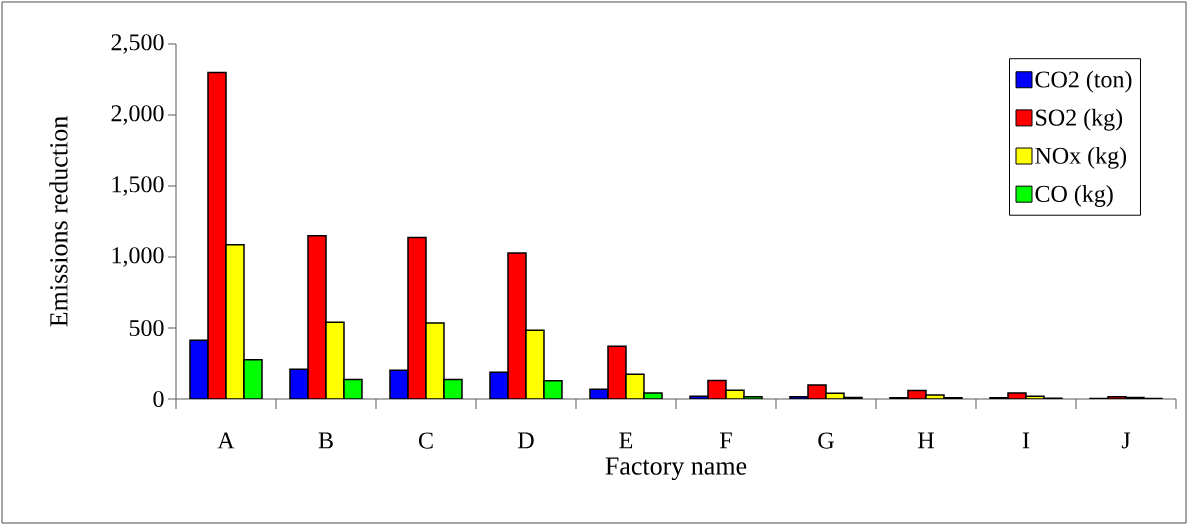  Describe the element at coordinates (325, 440) in the screenshot. I see `x-tick-label: B` at that location.